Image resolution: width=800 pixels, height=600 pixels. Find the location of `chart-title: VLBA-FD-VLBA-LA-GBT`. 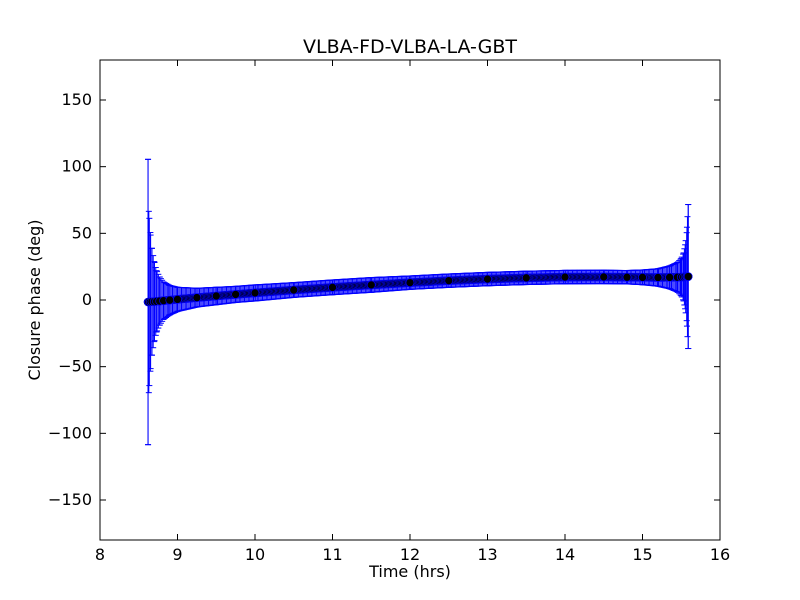

chart-title: VLBA-FD-VLBA-LA-GBT is located at coordinates (410, 47).